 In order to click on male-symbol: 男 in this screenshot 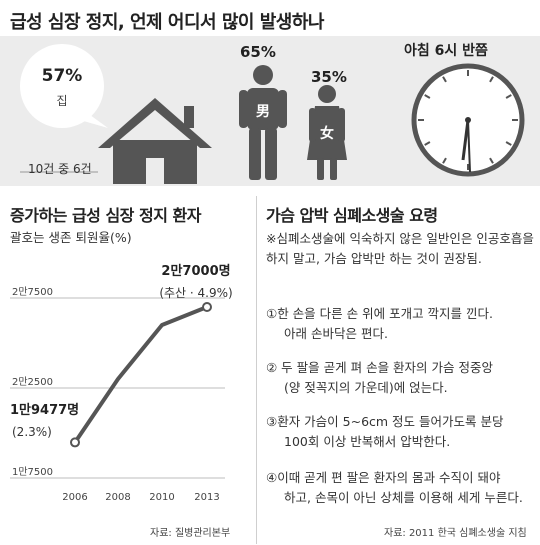, I will do `click(263, 112)`.